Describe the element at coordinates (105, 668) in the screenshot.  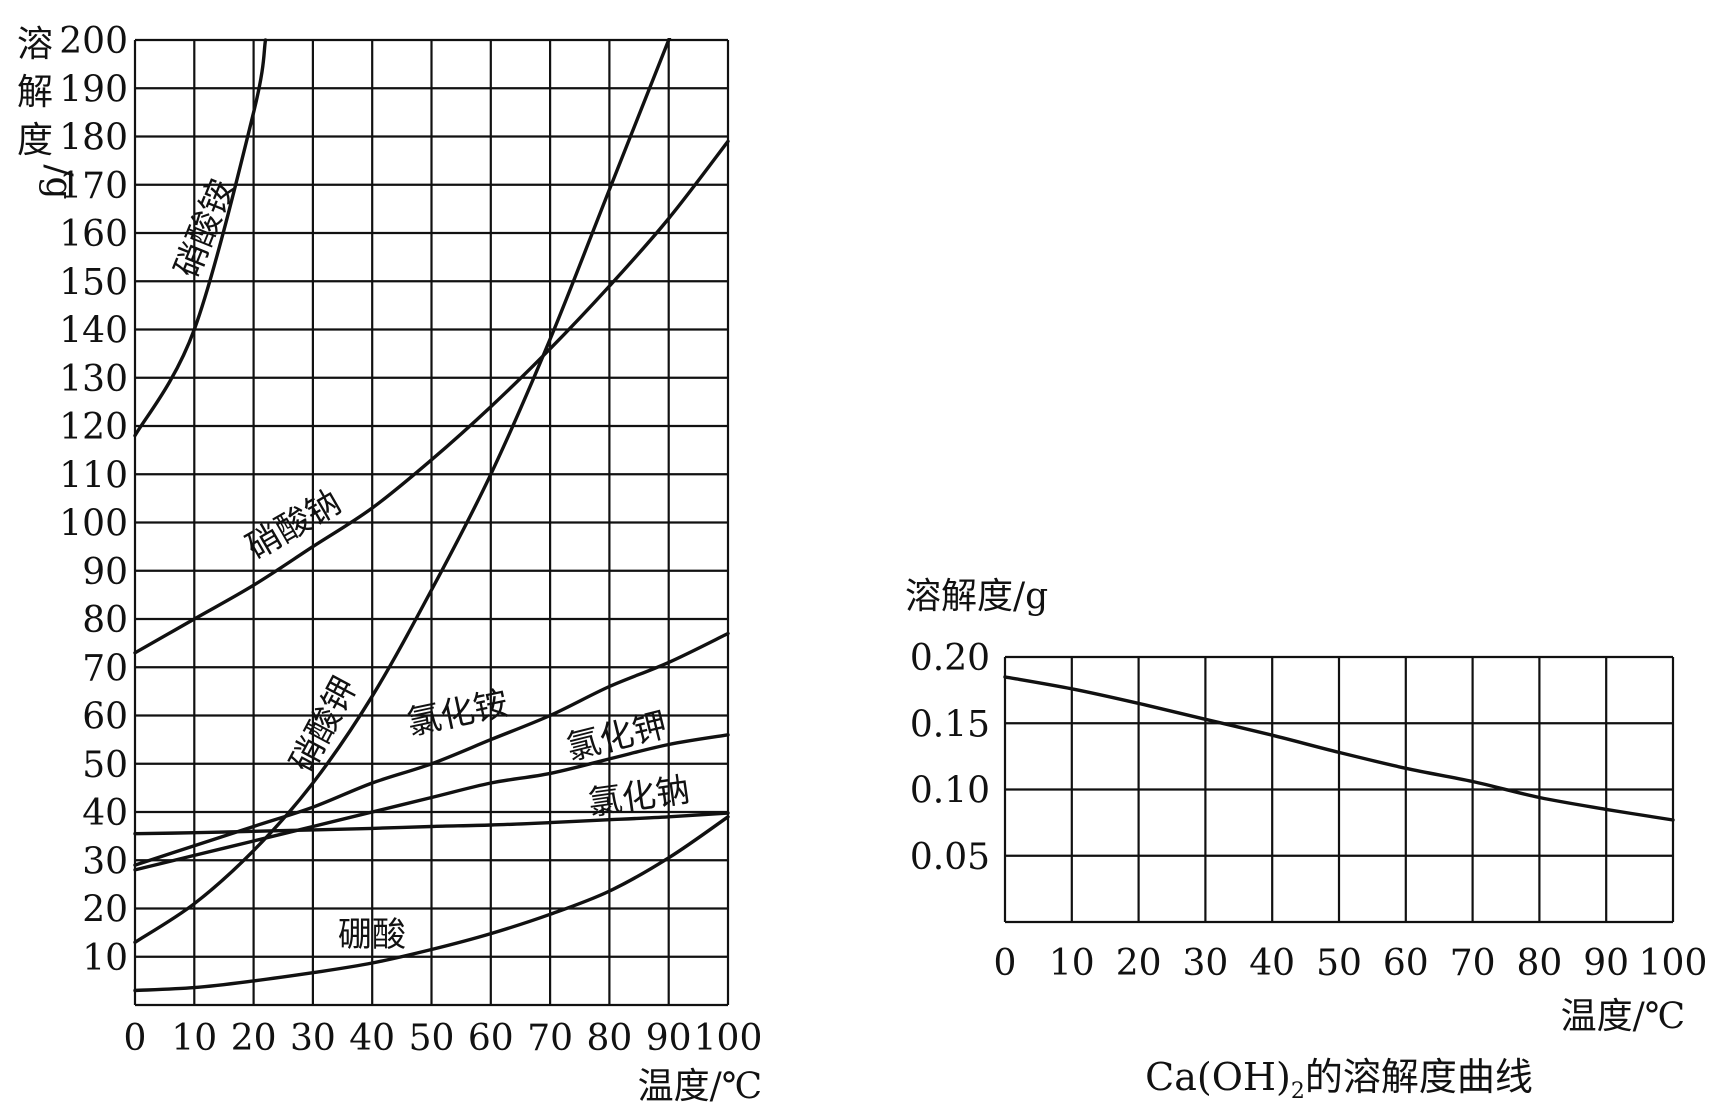
I see `left-y-tick-label: 70` at that location.